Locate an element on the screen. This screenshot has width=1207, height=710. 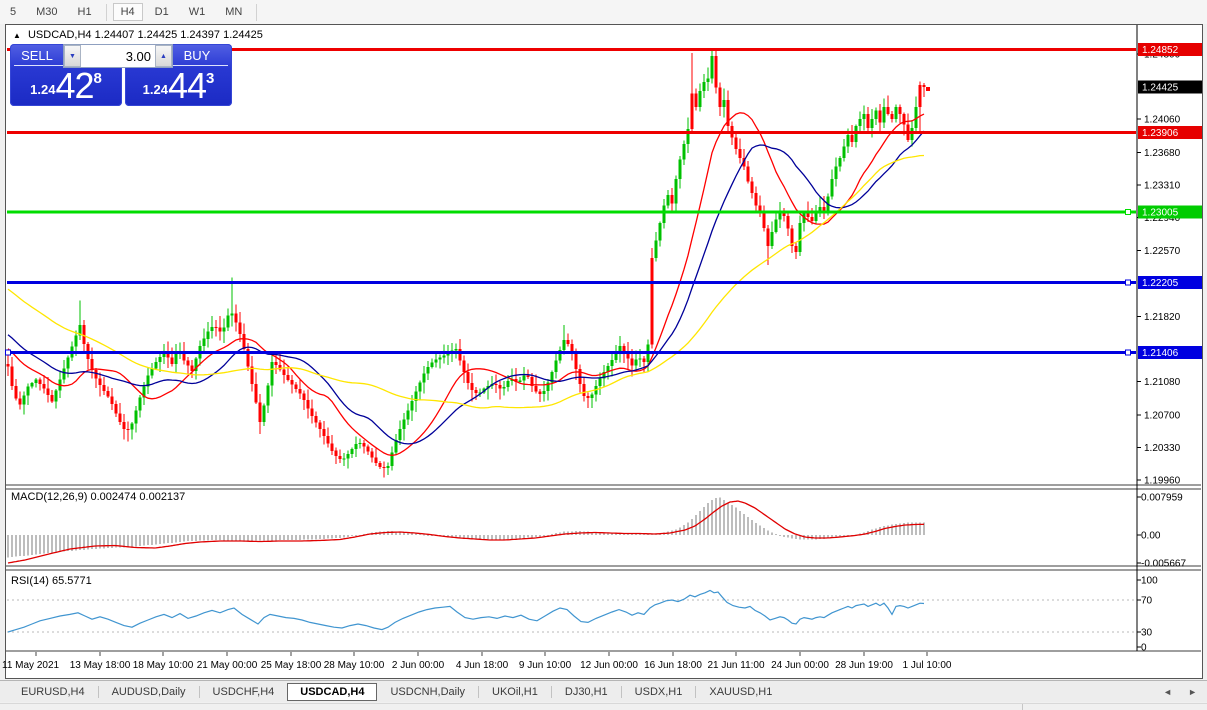
price-badge-1.21406 is located at coordinates (1170, 353).